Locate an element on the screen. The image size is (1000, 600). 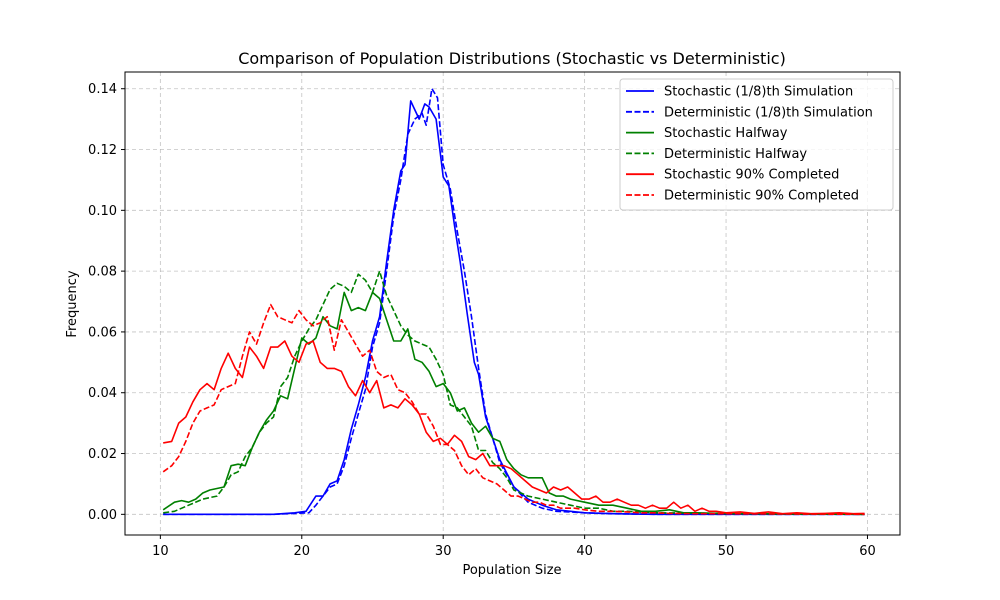
legend-box is located at coordinates (756, 144).